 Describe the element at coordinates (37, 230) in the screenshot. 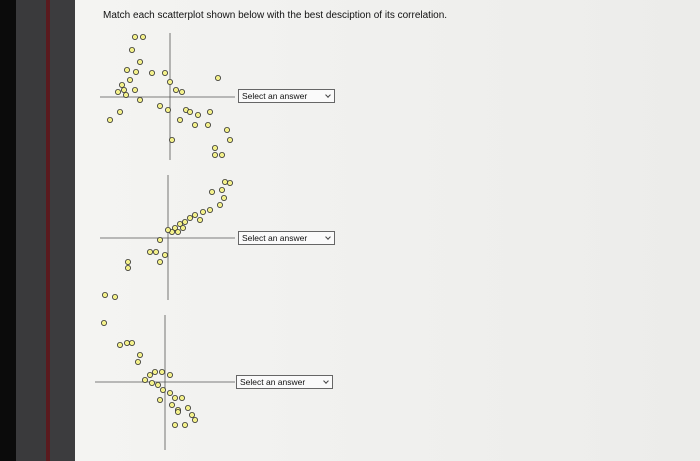

I see `sidebar` at that location.